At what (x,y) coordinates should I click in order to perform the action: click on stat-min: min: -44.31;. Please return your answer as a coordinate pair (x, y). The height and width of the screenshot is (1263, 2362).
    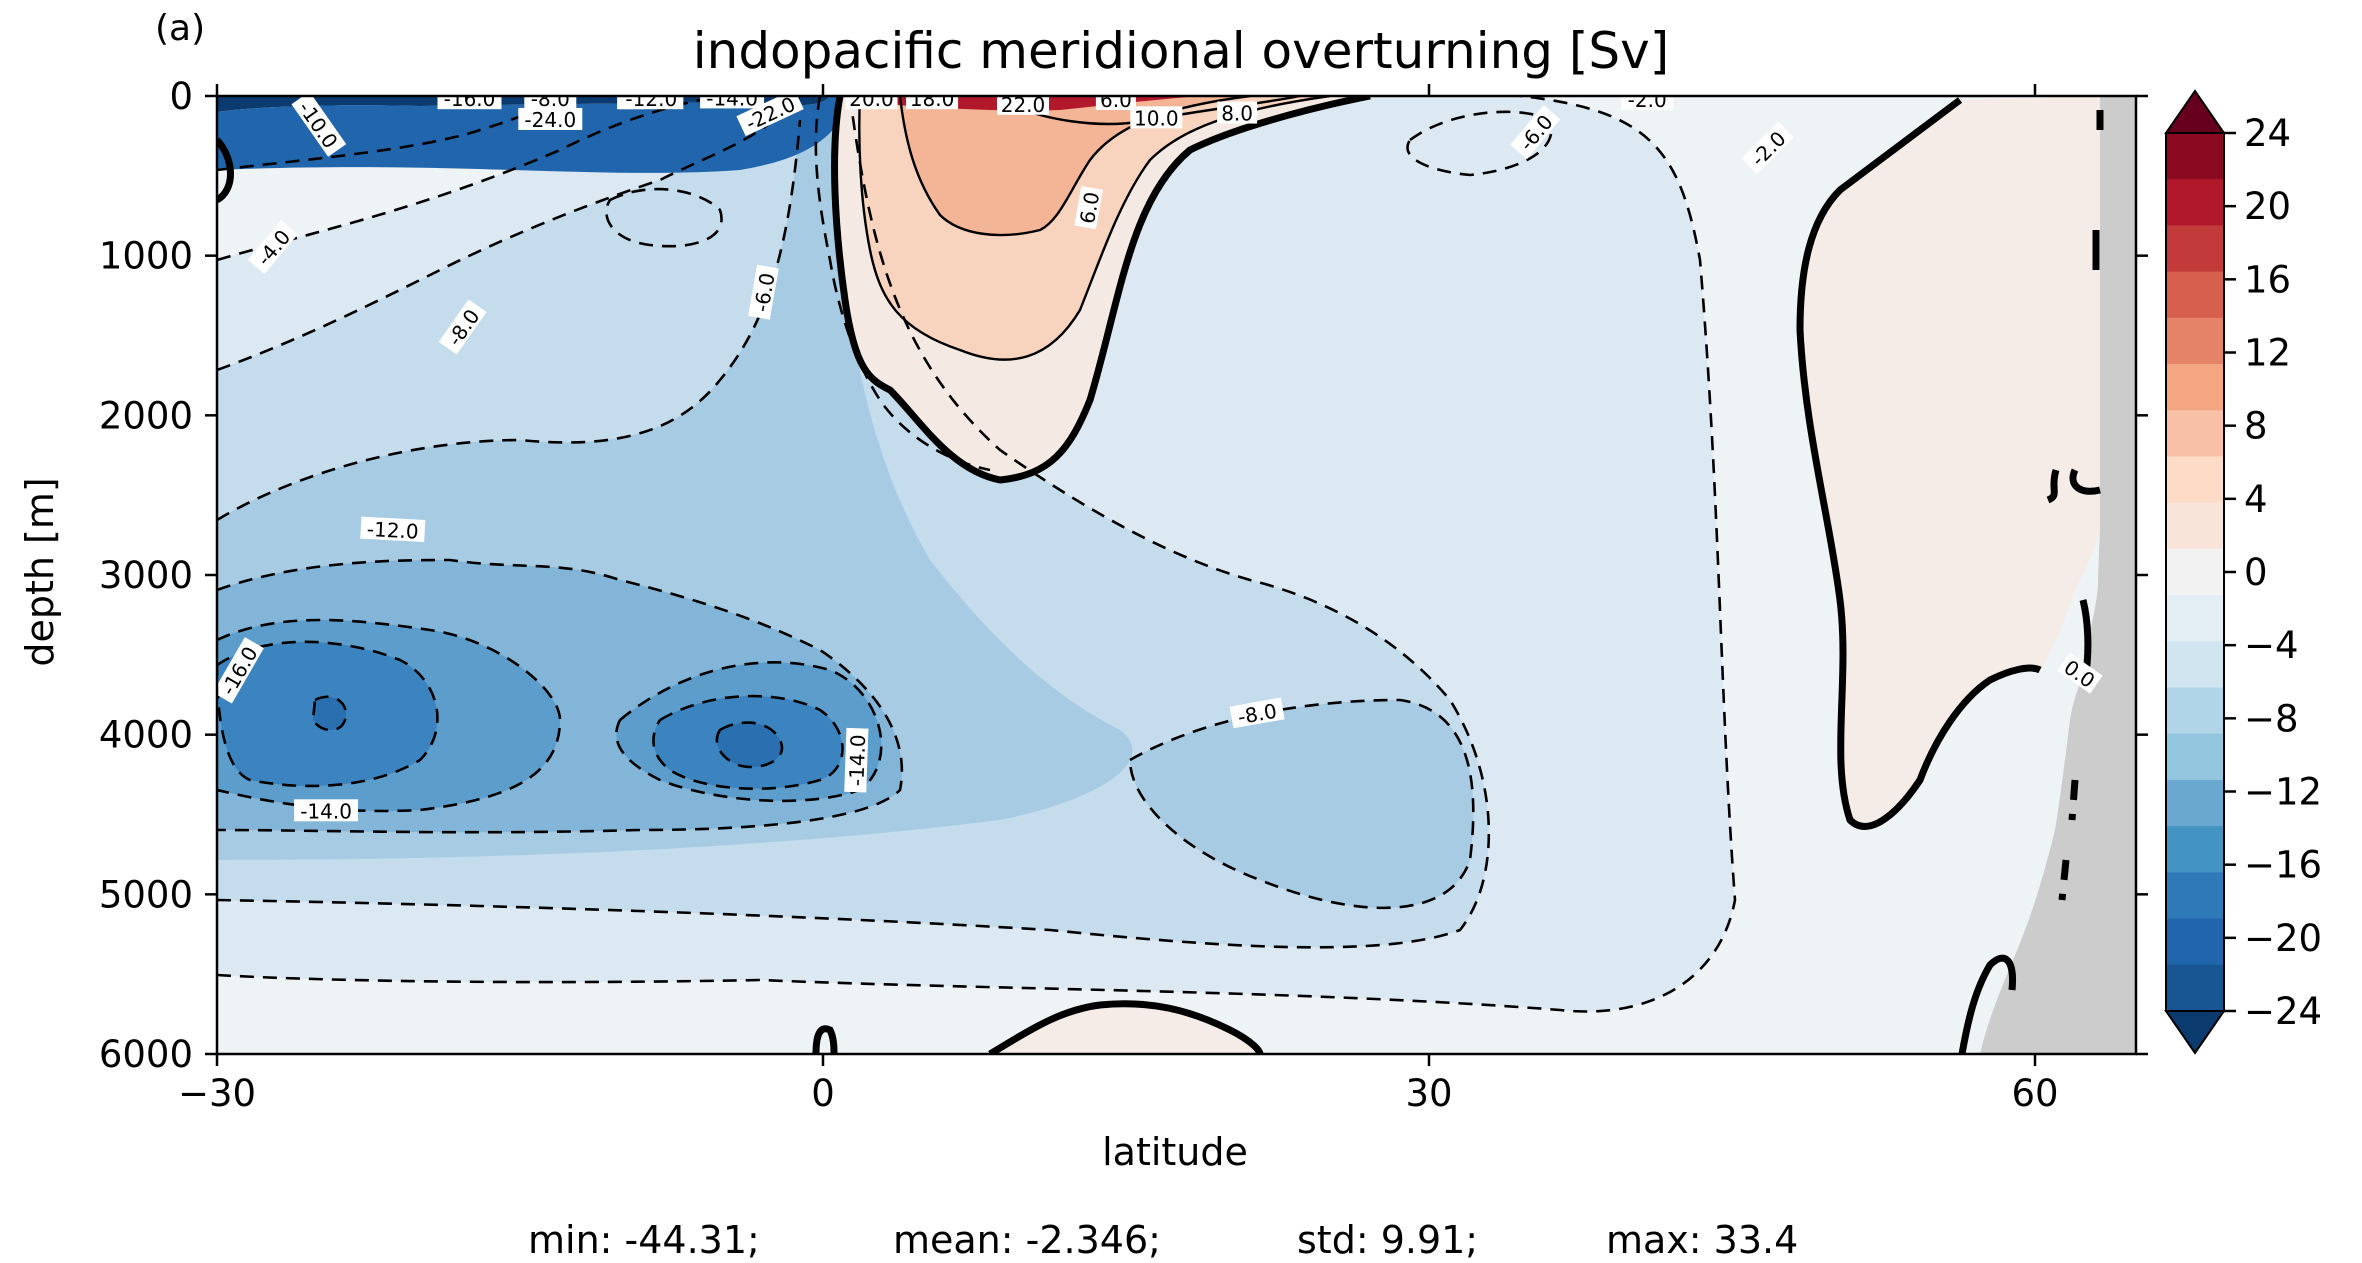
    Looking at the image, I should click on (644, 1240).